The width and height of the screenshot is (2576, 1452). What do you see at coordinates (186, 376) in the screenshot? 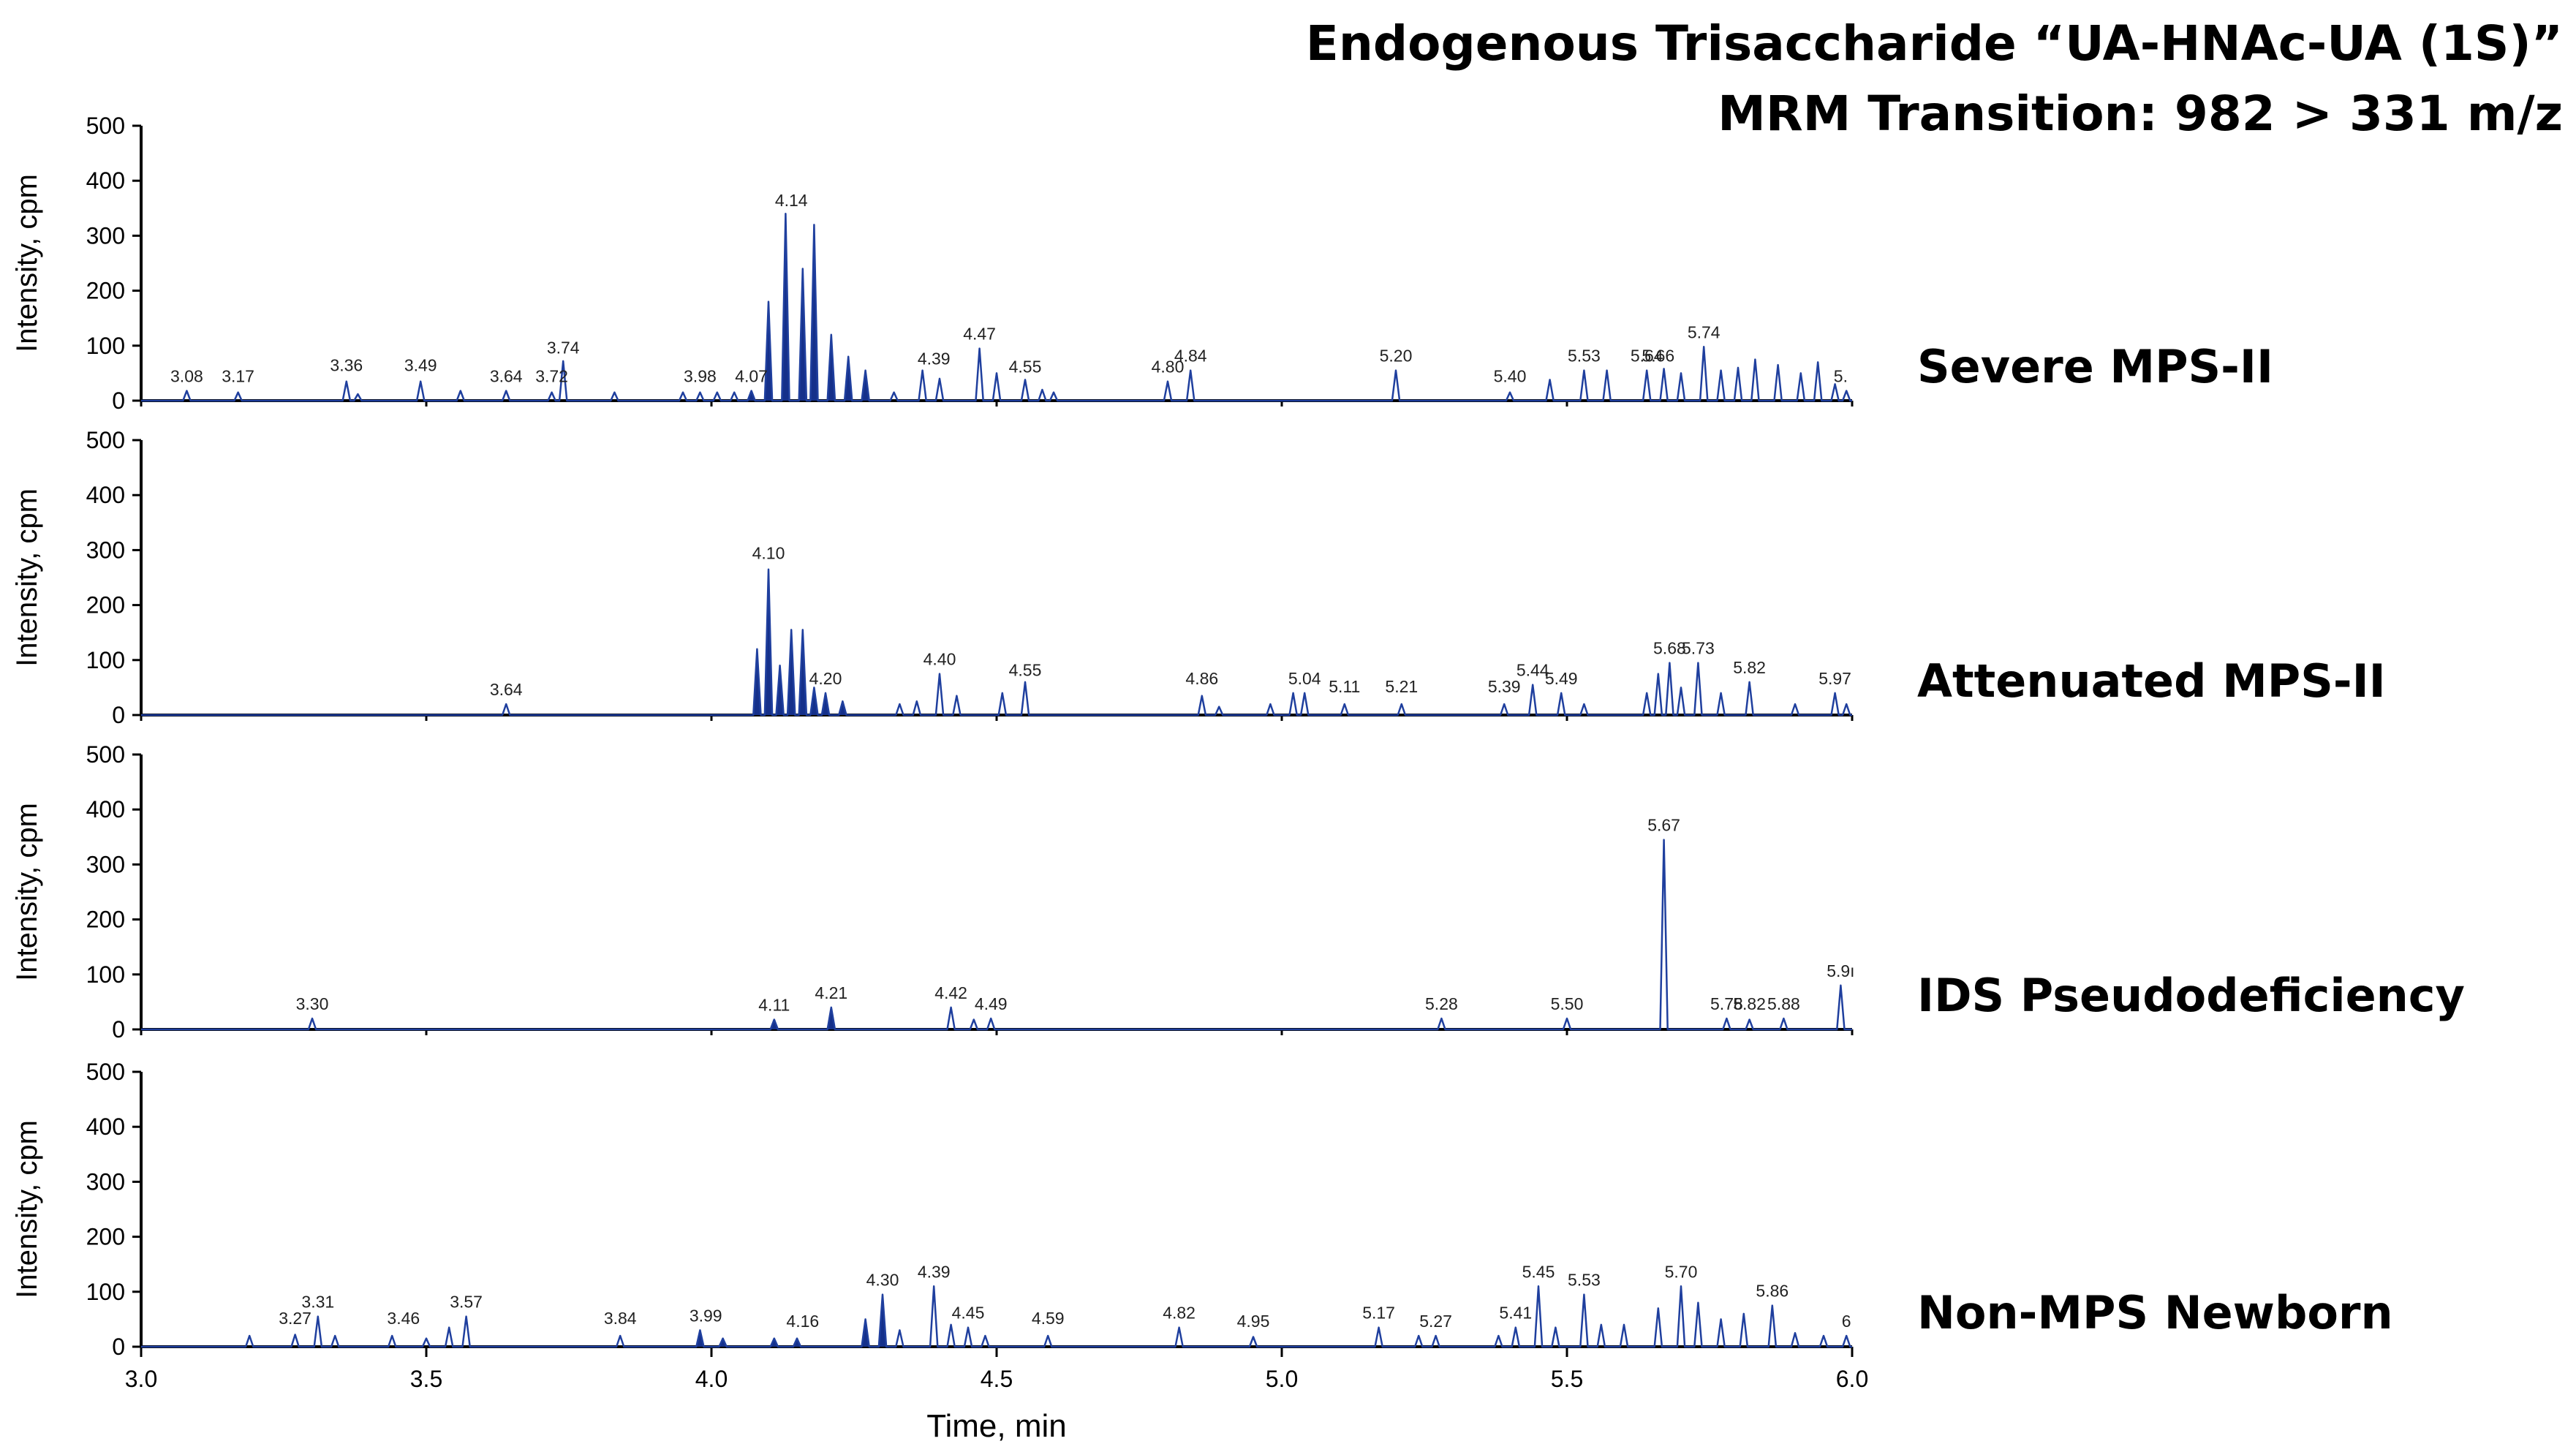
I see `peak-label: 3.08` at bounding box center [186, 376].